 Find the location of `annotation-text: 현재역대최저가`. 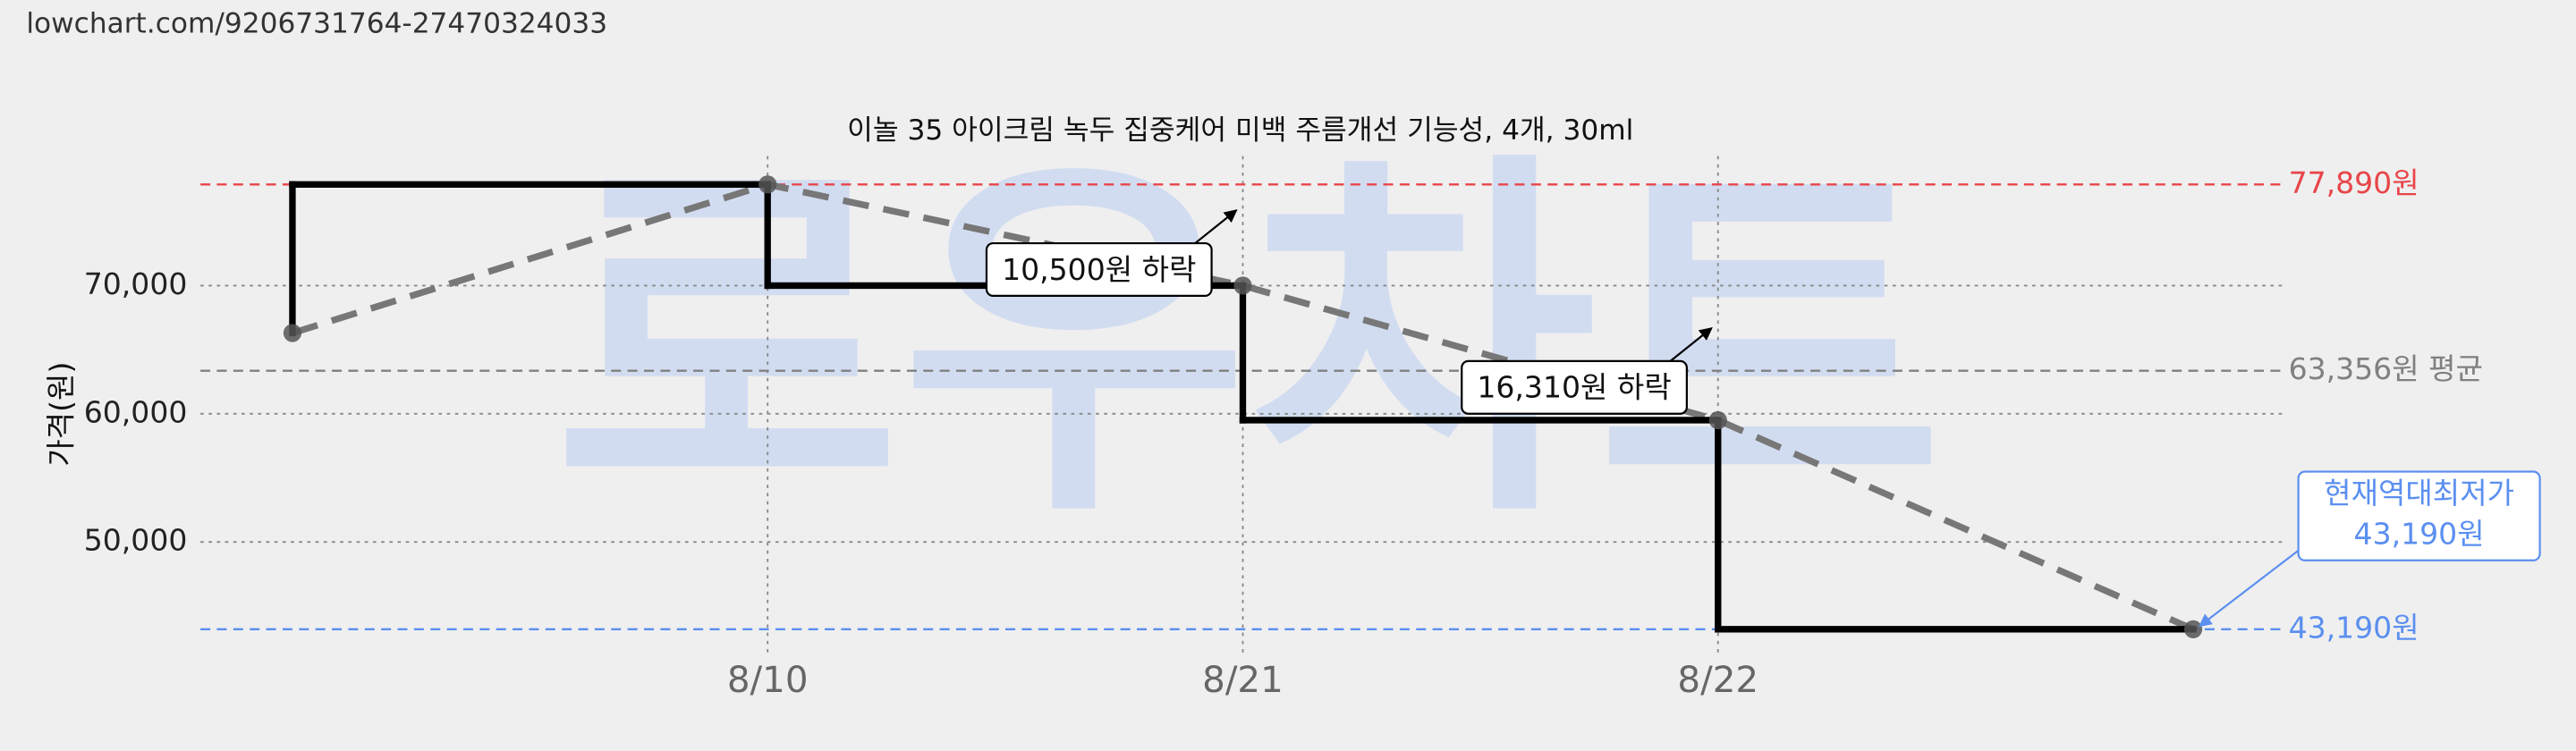

annotation-text: 현재역대최저가 is located at coordinates (2419, 493).